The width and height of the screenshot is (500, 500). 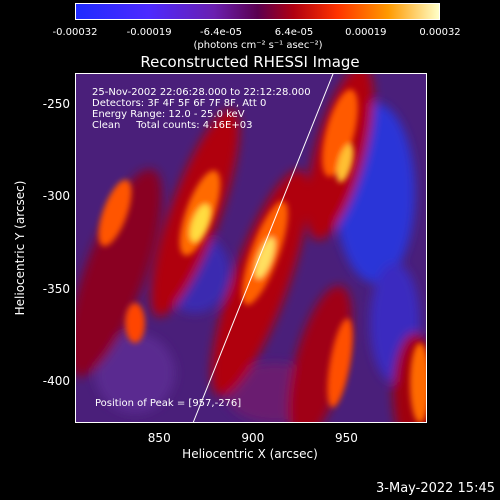 I want to click on y-tick-label: -250, so click(x=56, y=104).